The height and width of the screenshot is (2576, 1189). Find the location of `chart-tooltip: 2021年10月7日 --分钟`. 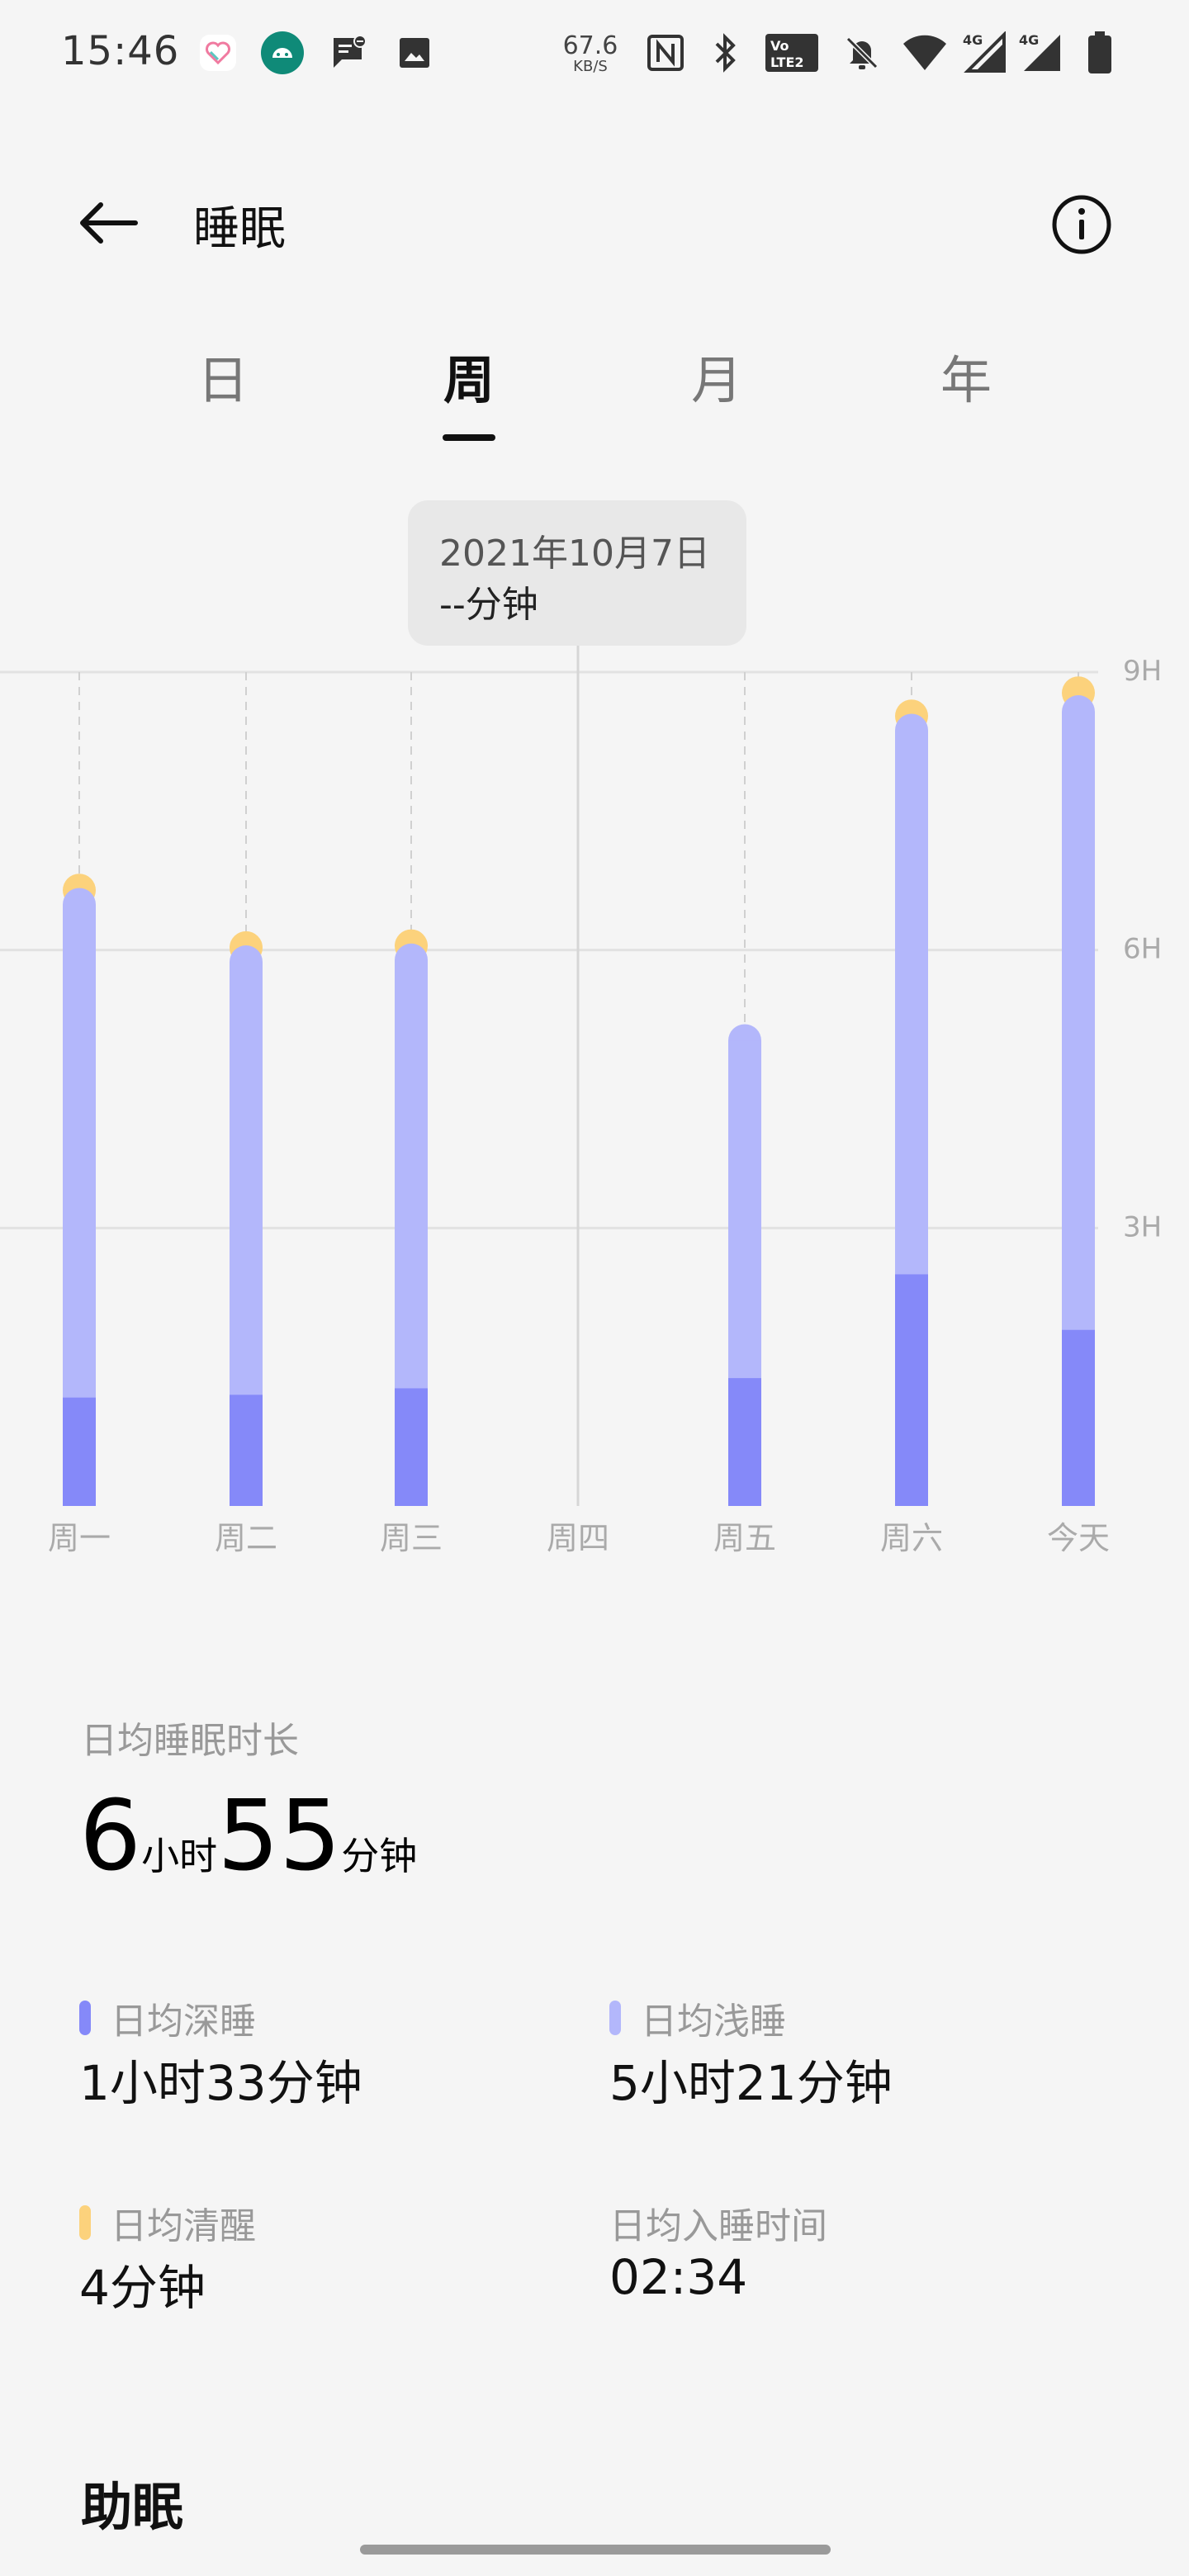

chart-tooltip: 2021年10月7日 --分钟 is located at coordinates (577, 573).